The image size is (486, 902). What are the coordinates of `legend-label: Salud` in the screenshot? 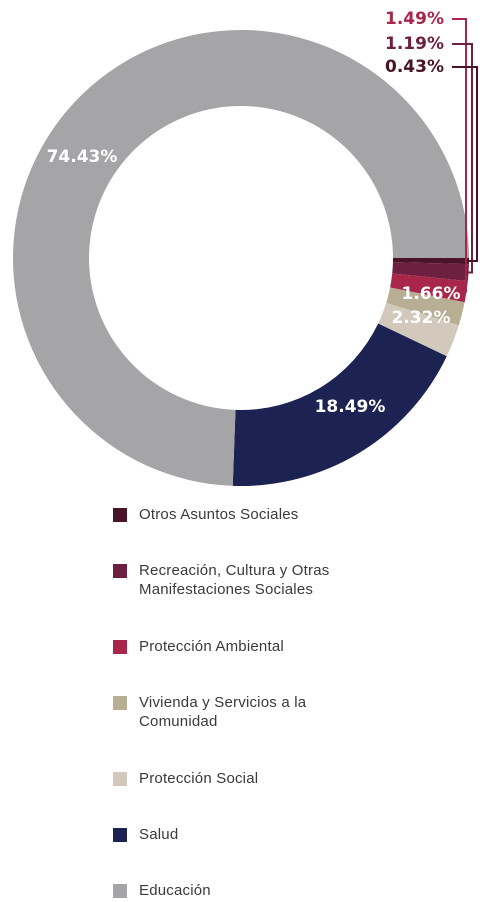 It's located at (159, 834).